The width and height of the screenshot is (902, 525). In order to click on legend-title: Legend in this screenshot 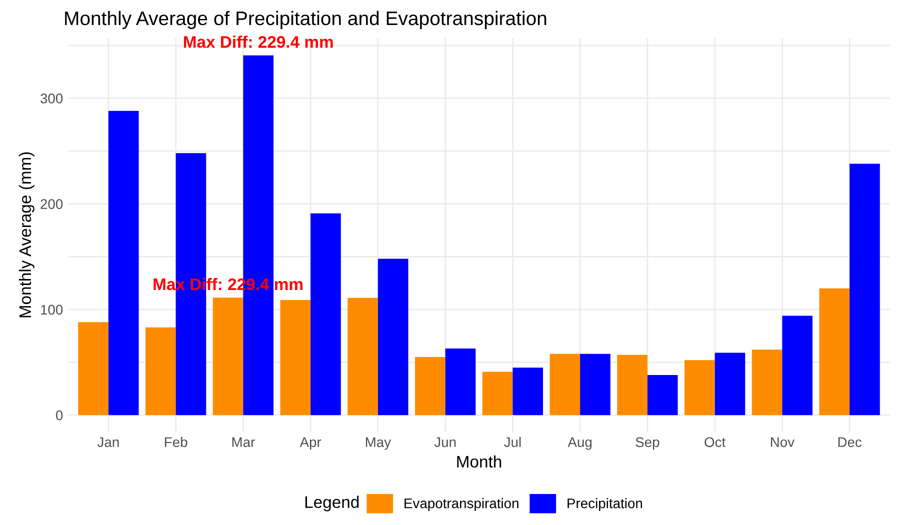, I will do `click(332, 504)`.